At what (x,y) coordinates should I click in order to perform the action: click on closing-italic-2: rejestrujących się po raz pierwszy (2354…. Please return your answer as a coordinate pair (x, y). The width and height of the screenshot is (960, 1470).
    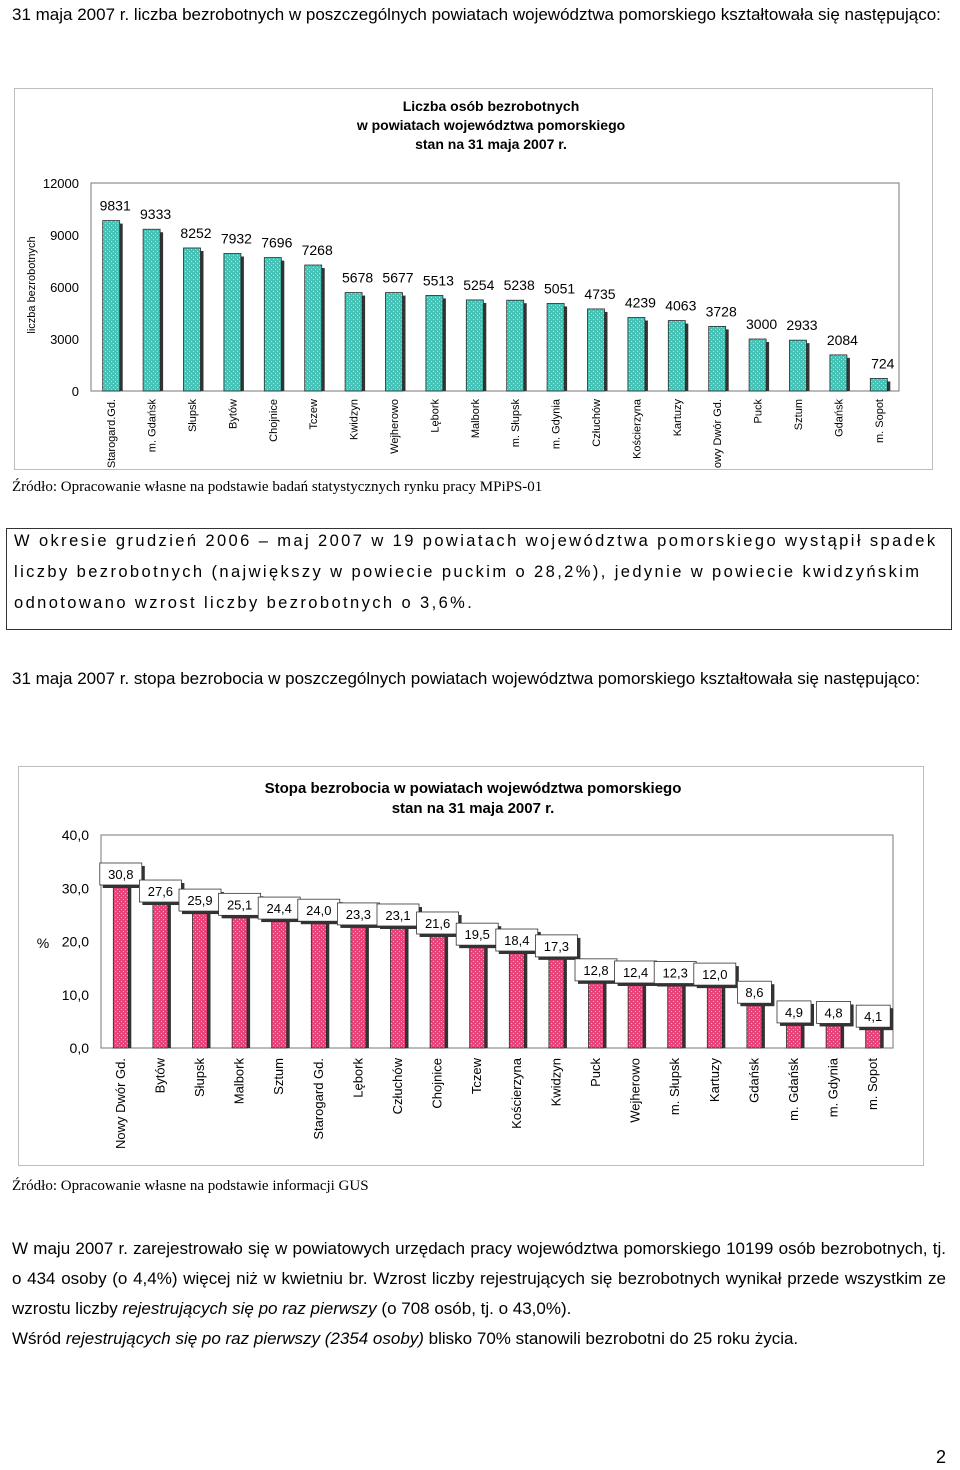
    Looking at the image, I should click on (244, 1338).